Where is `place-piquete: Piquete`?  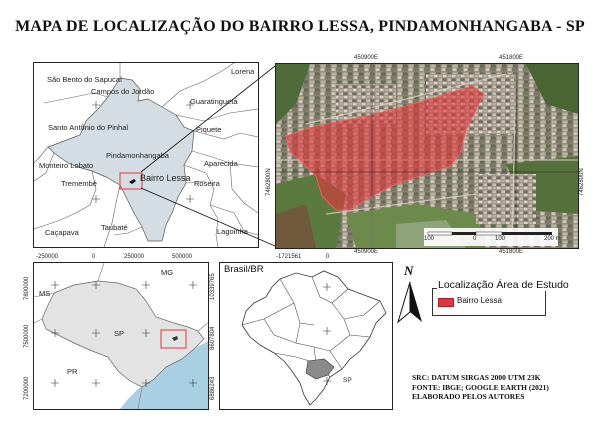
place-piquete: Piquete is located at coordinates (209, 129).